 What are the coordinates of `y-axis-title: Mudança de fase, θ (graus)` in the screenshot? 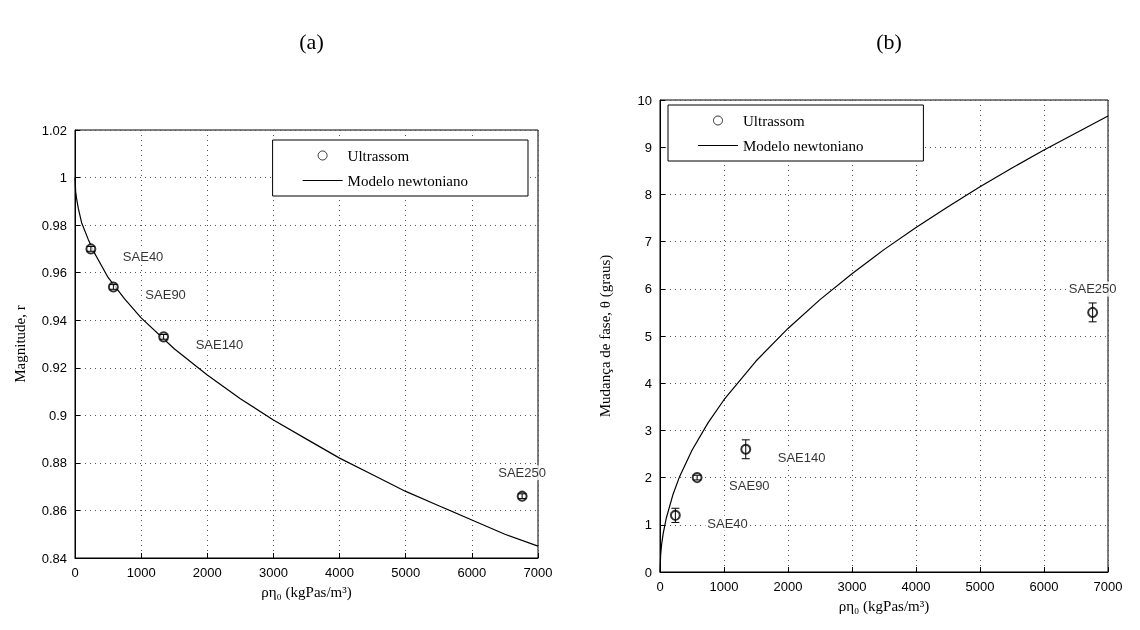 It's located at (605, 336).